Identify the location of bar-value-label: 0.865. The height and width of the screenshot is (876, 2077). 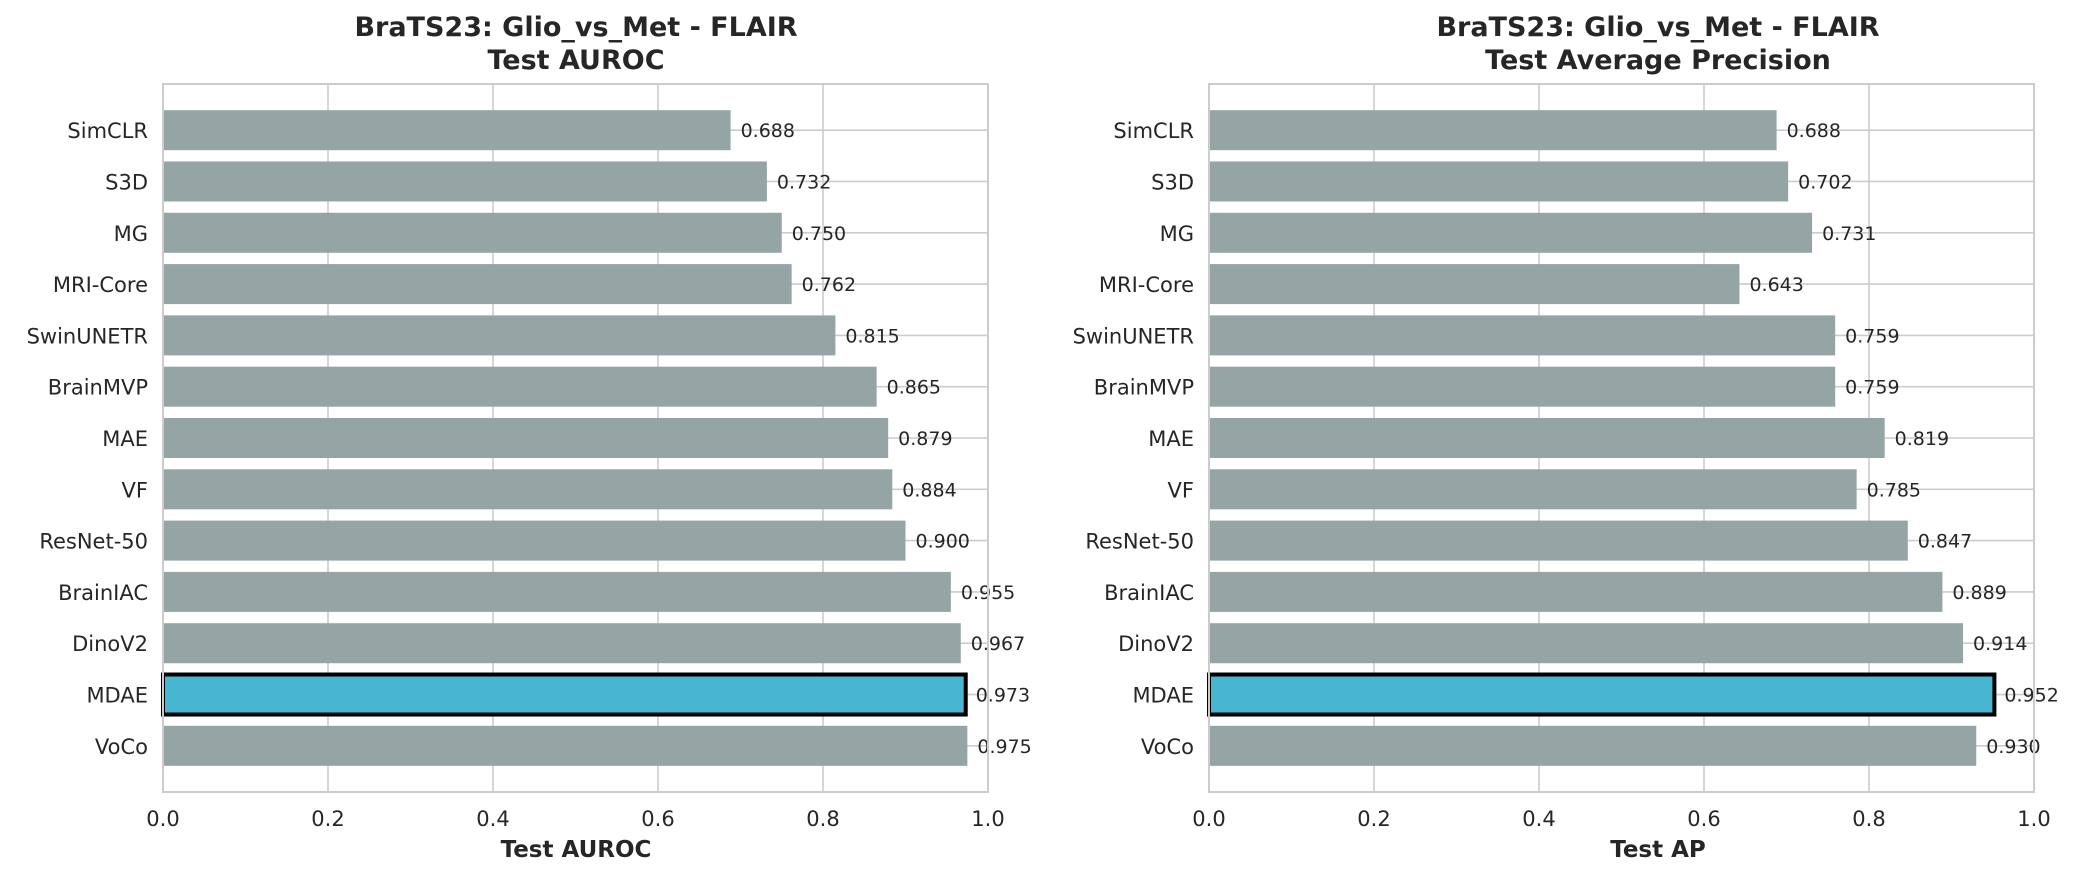
(914, 388).